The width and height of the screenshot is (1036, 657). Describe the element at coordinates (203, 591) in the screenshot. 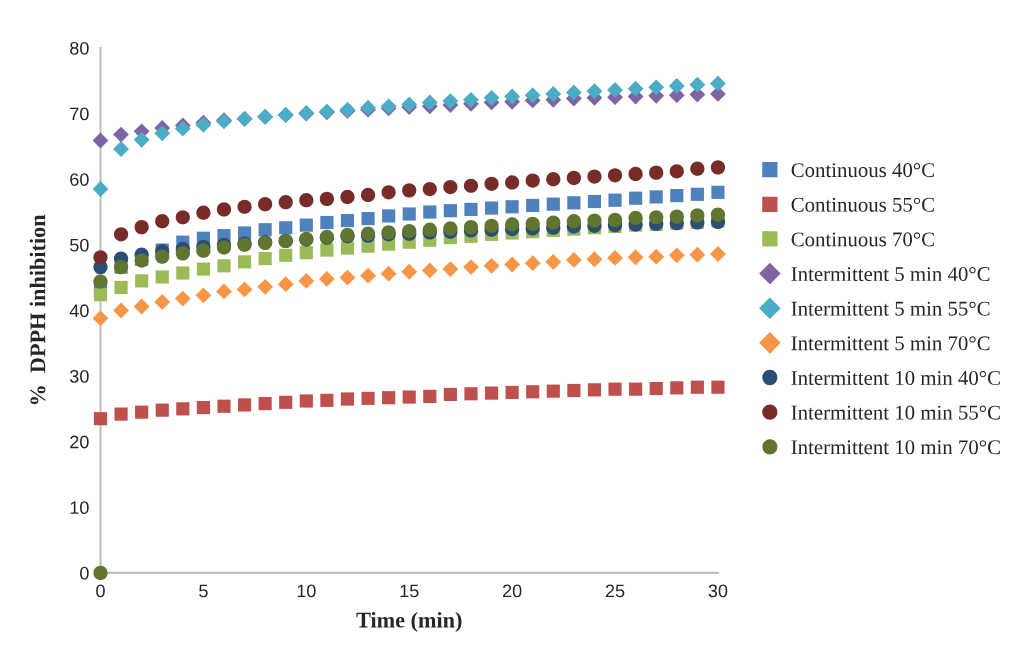

I see `x-tick-label: 5` at that location.